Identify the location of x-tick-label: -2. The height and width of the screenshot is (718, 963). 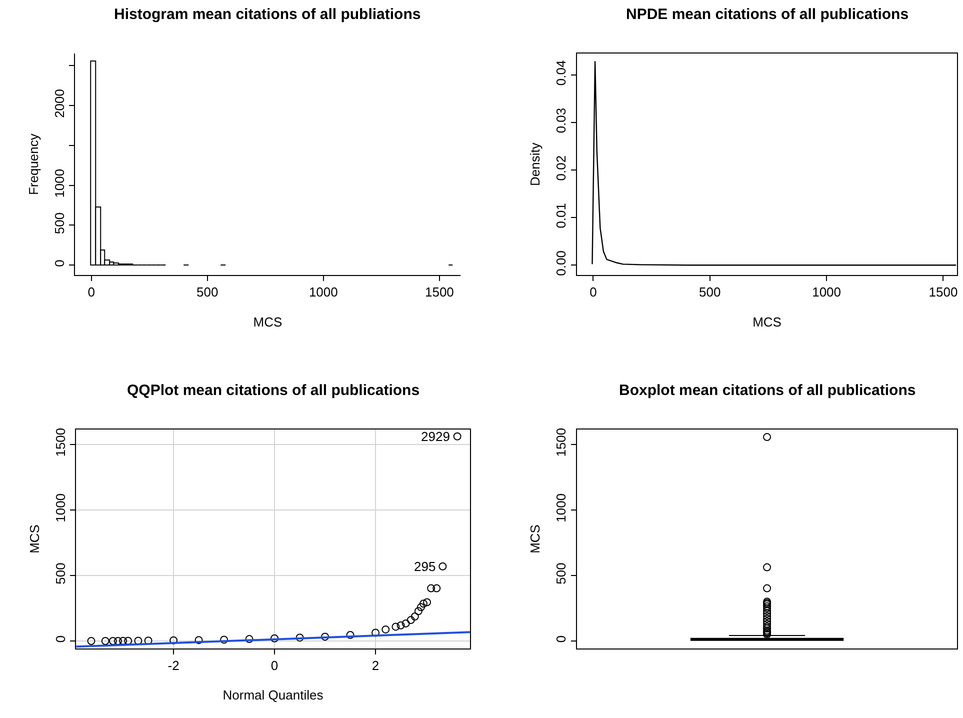
(174, 665).